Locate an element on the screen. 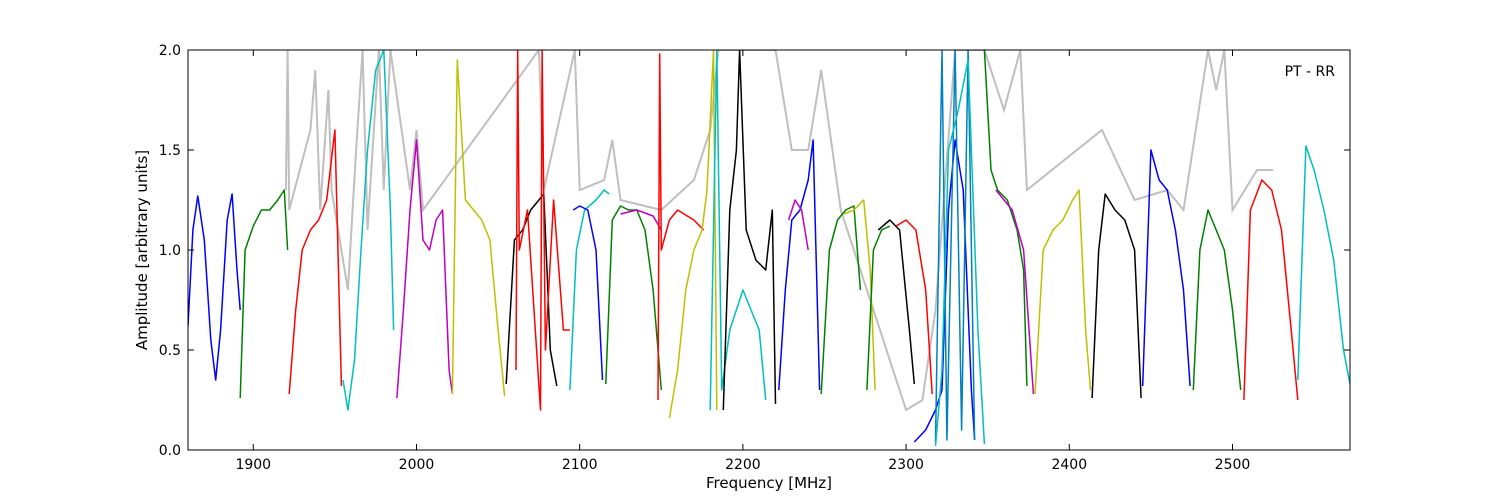 The image size is (1500, 500). y-tick-label: 1.0 is located at coordinates (170, 251).